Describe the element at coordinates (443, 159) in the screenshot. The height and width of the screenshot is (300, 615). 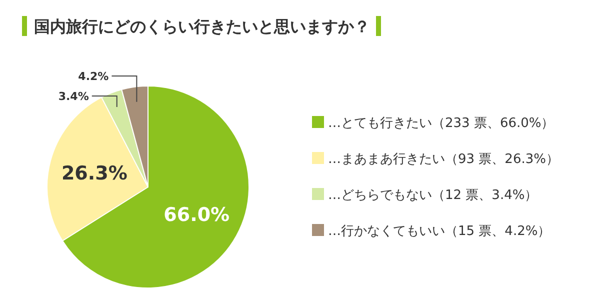
I see `legend-label: …まあまあ行きたい（93 票、26.3%）` at that location.